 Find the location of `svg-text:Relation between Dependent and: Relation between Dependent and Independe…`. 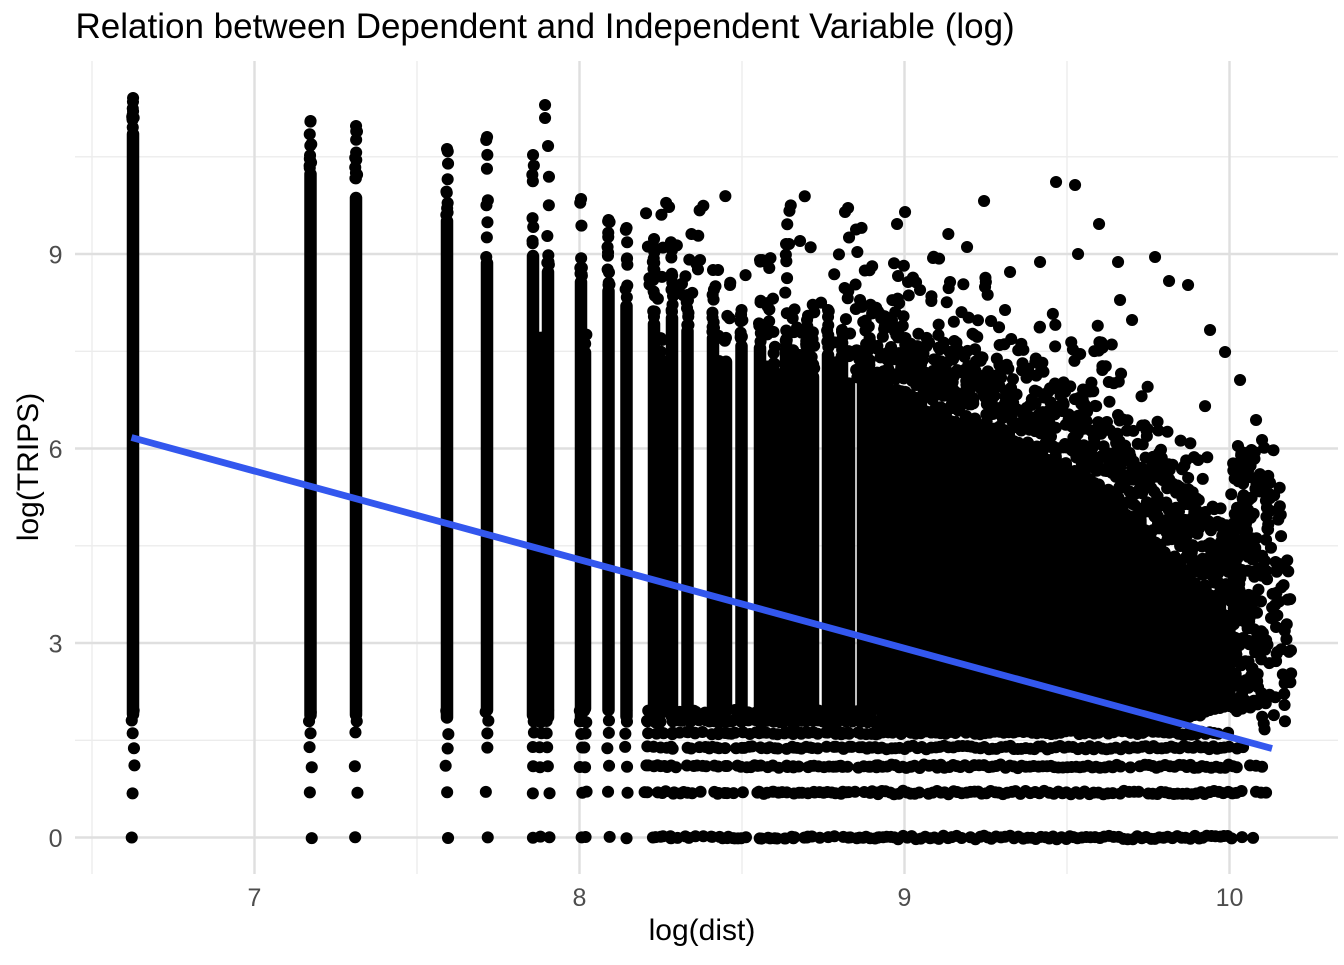

svg-text:Relation between Dependent and: Relation between Dependent and Independe… is located at coordinates (545, 26).